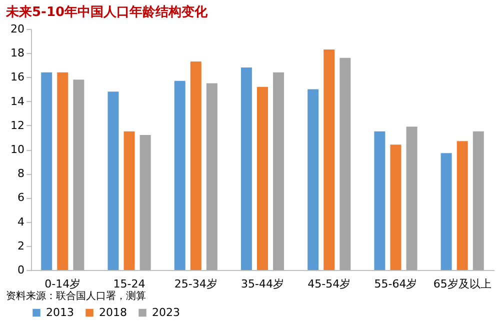  Describe the element at coordinates (62, 284) in the screenshot. I see `x-tick-label: 0-14岁` at that location.